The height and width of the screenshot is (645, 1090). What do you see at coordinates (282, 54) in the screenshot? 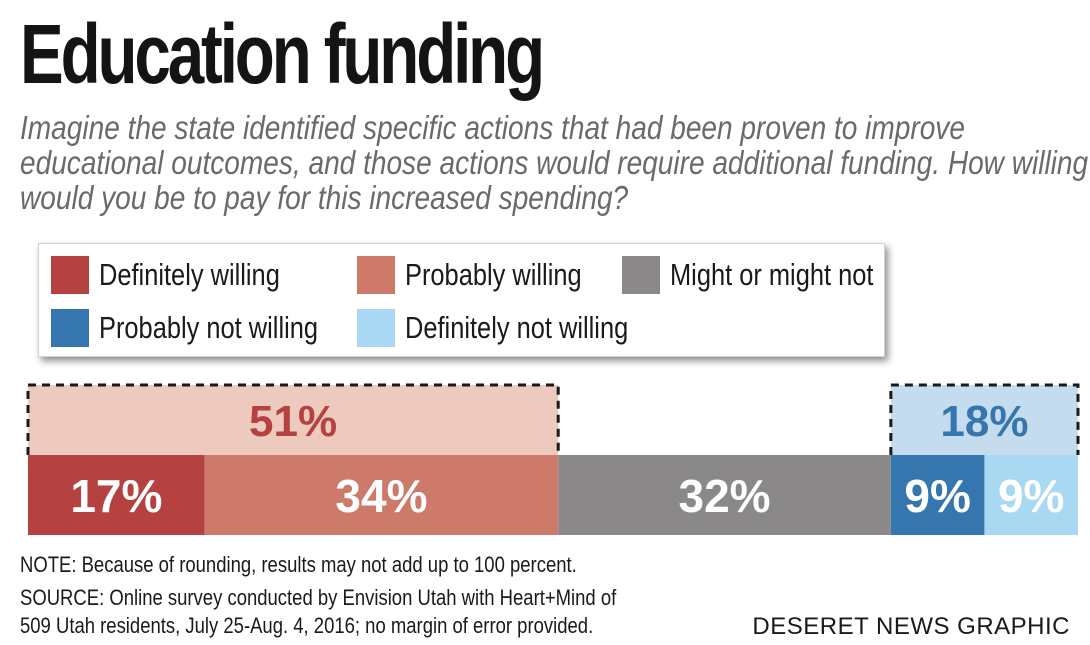
I see `chart-title: Education funding` at bounding box center [282, 54].